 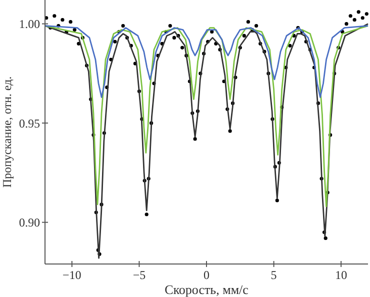 I want to click on x-tick-label: −10, so click(x=72, y=275).